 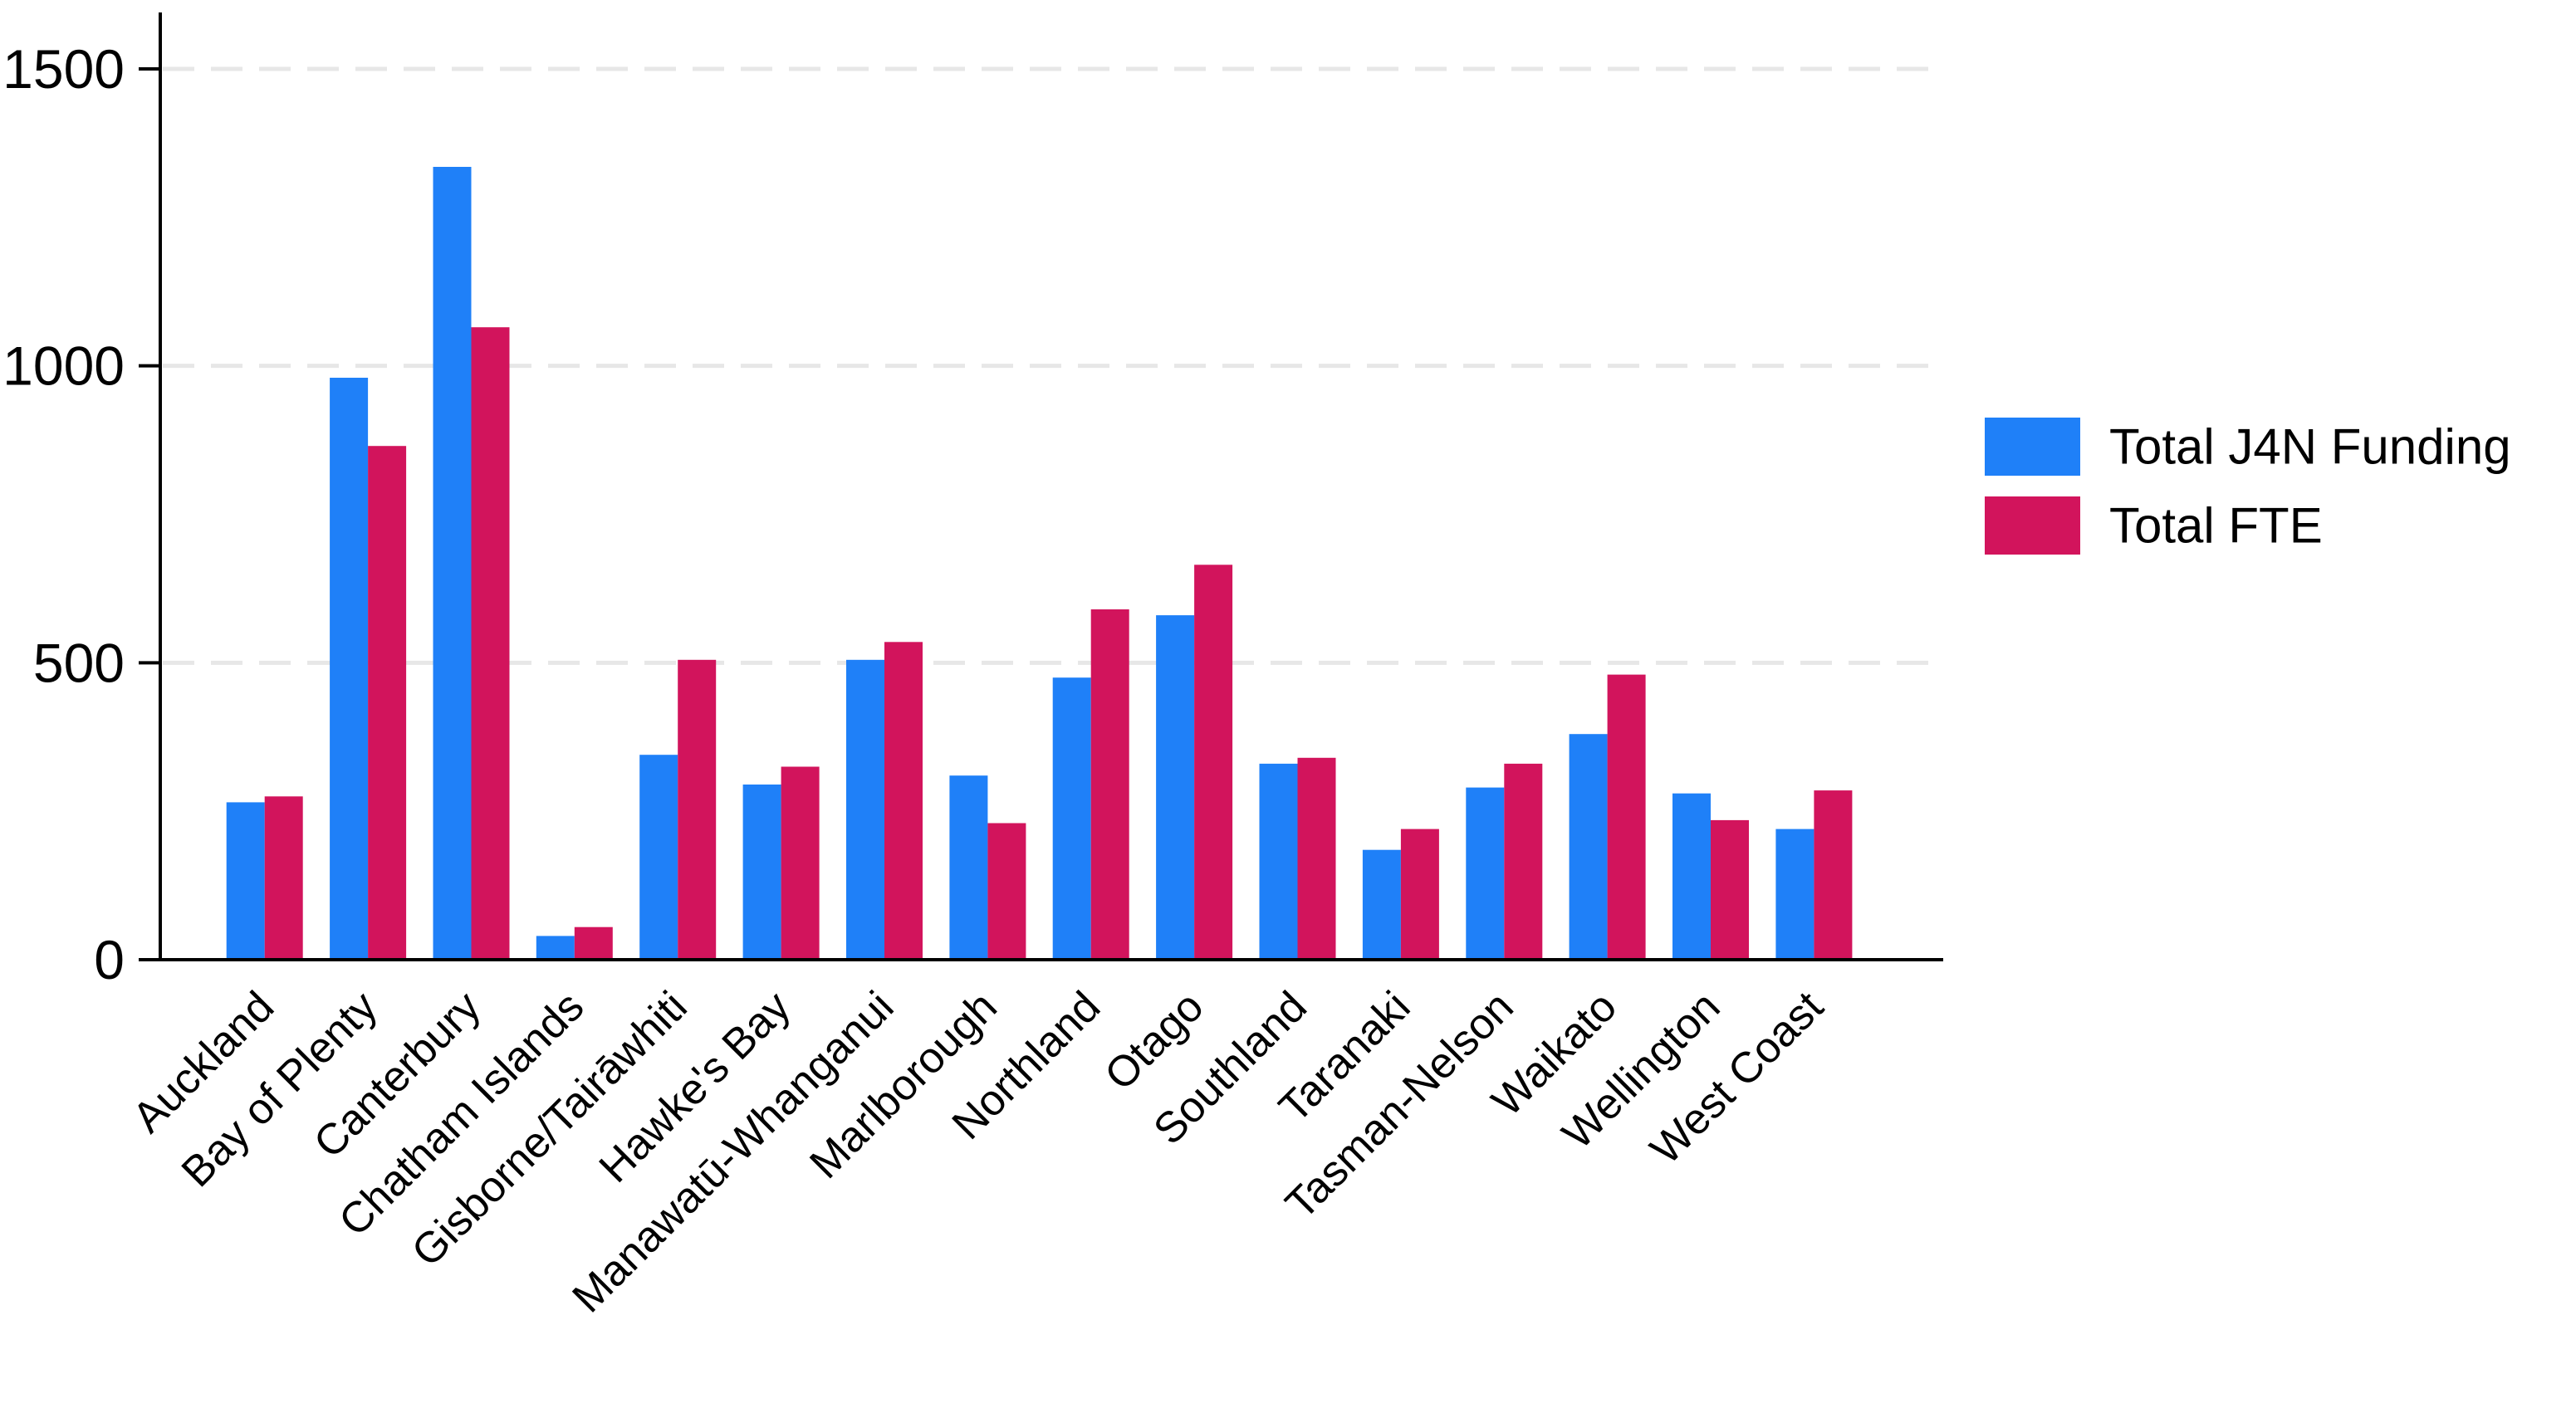 What do you see at coordinates (1589, 847) in the screenshot?
I see `bar-waikato-total-j4n-funding` at bounding box center [1589, 847].